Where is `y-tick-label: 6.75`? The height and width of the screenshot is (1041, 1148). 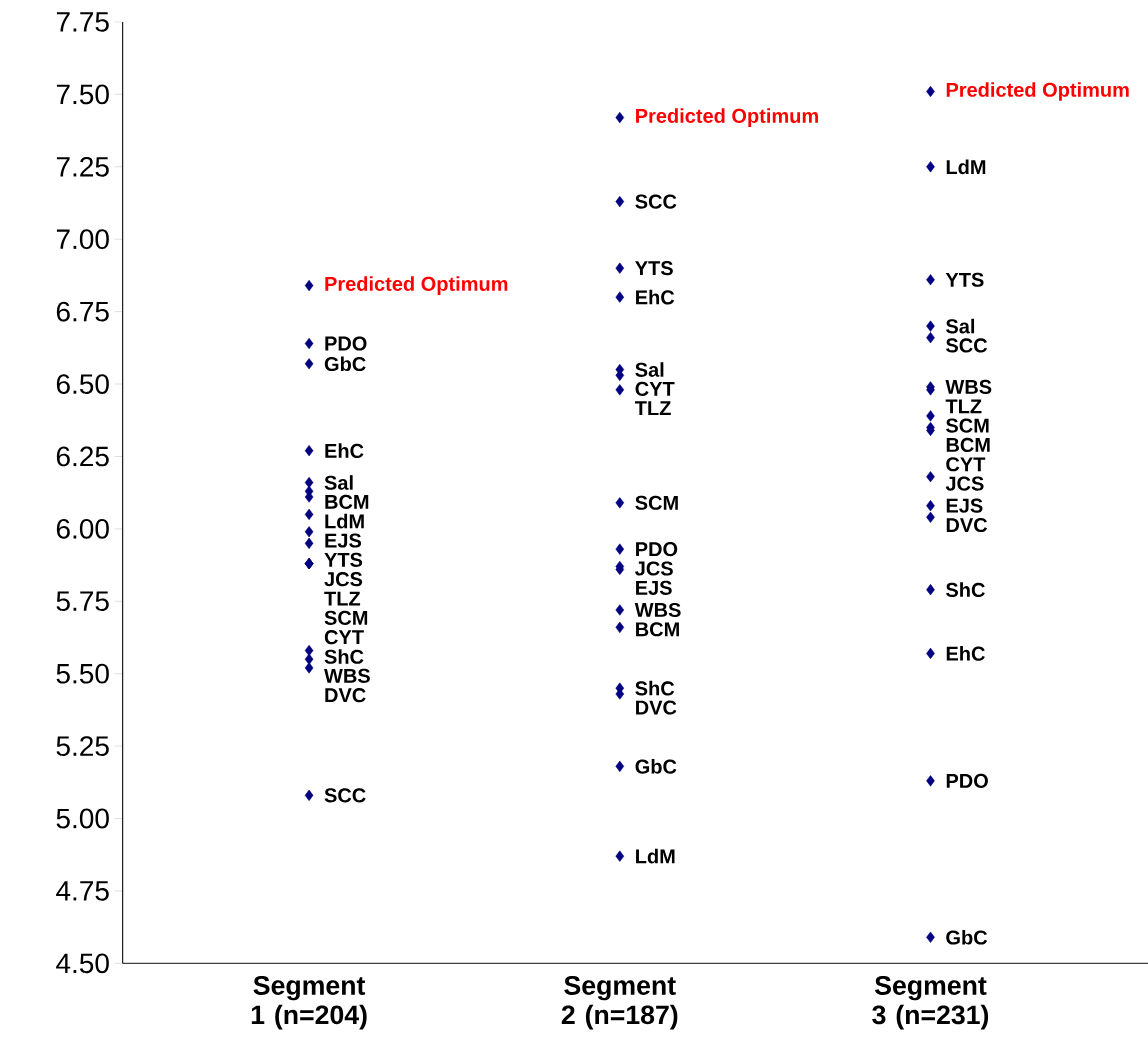
y-tick-label: 6.75 is located at coordinates (82, 311).